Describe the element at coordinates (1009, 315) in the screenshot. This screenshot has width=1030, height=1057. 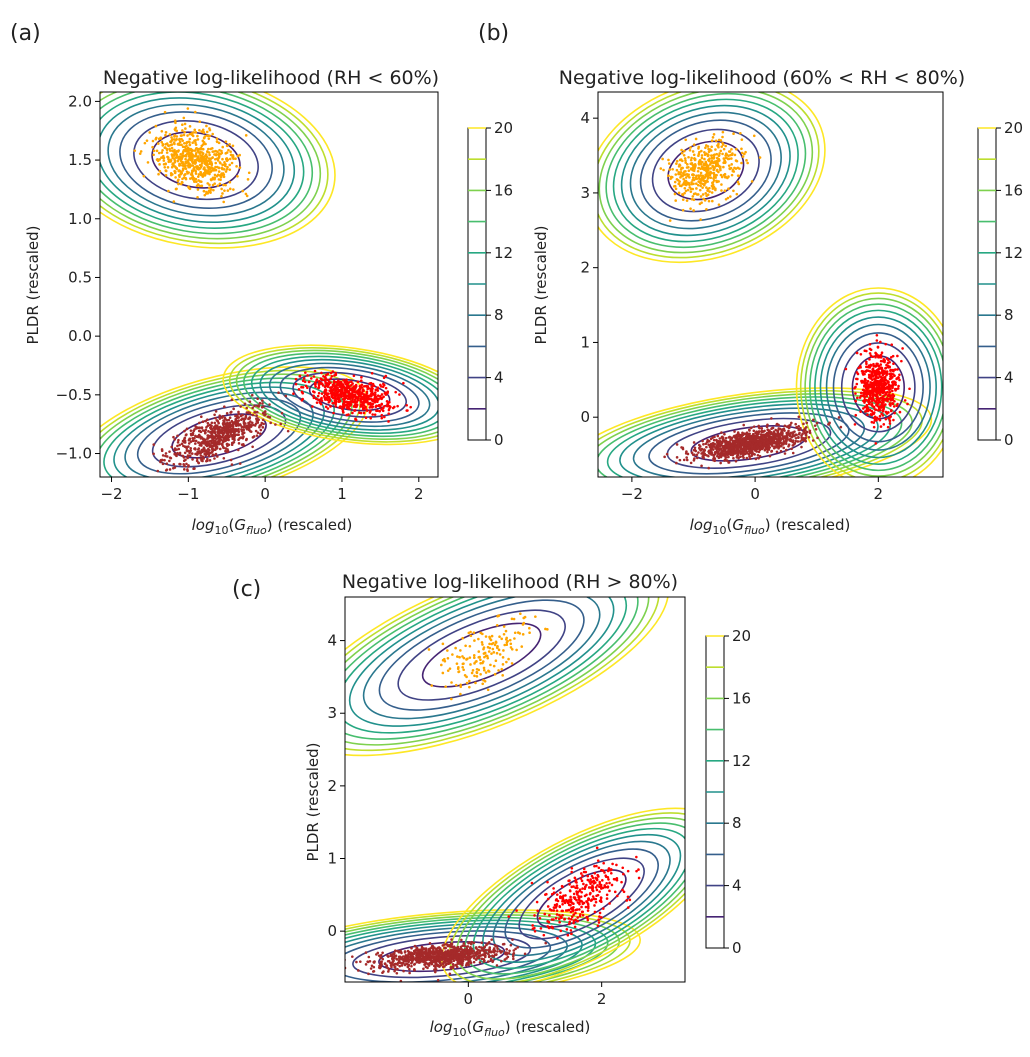
I see `colorbar-tick-label: 8` at that location.